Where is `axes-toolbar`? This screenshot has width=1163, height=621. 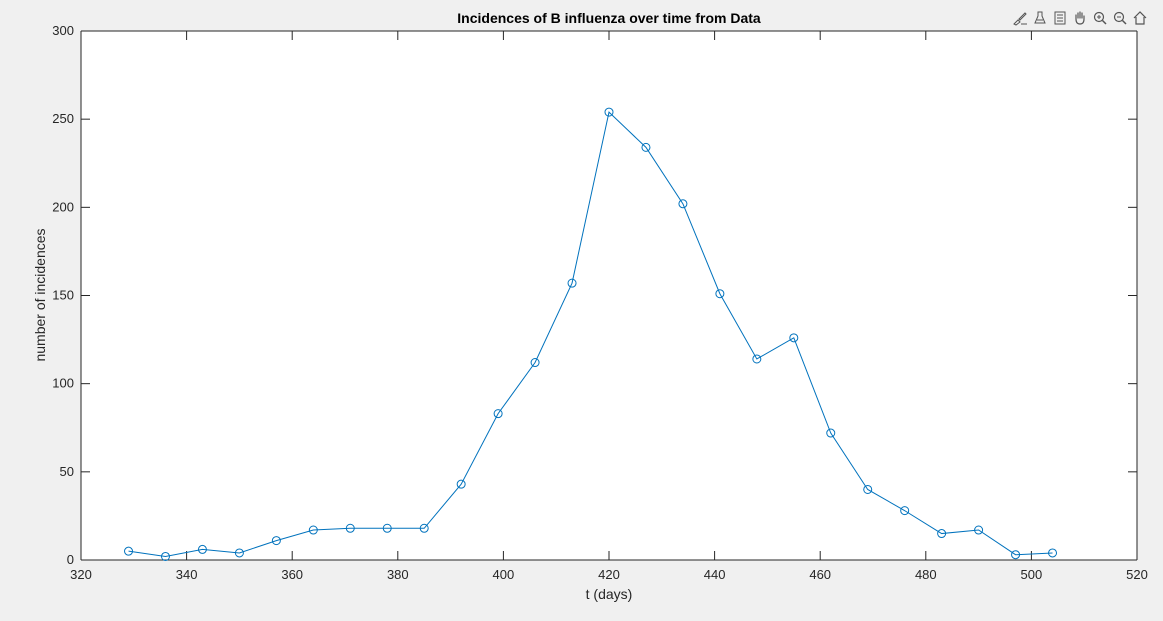 axes-toolbar is located at coordinates (1080, 18).